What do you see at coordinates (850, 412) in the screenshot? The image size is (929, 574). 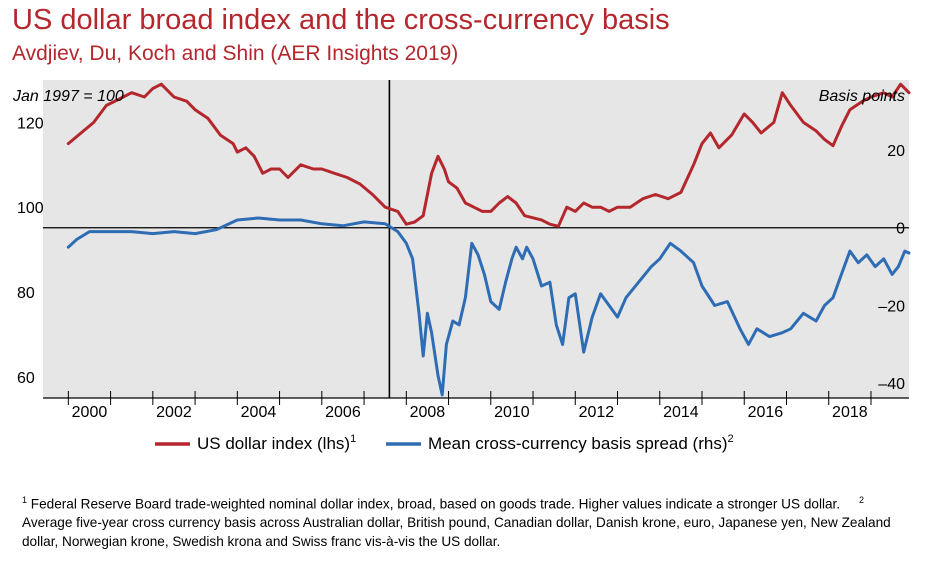 I see `x-tick-label: 2018` at bounding box center [850, 412].